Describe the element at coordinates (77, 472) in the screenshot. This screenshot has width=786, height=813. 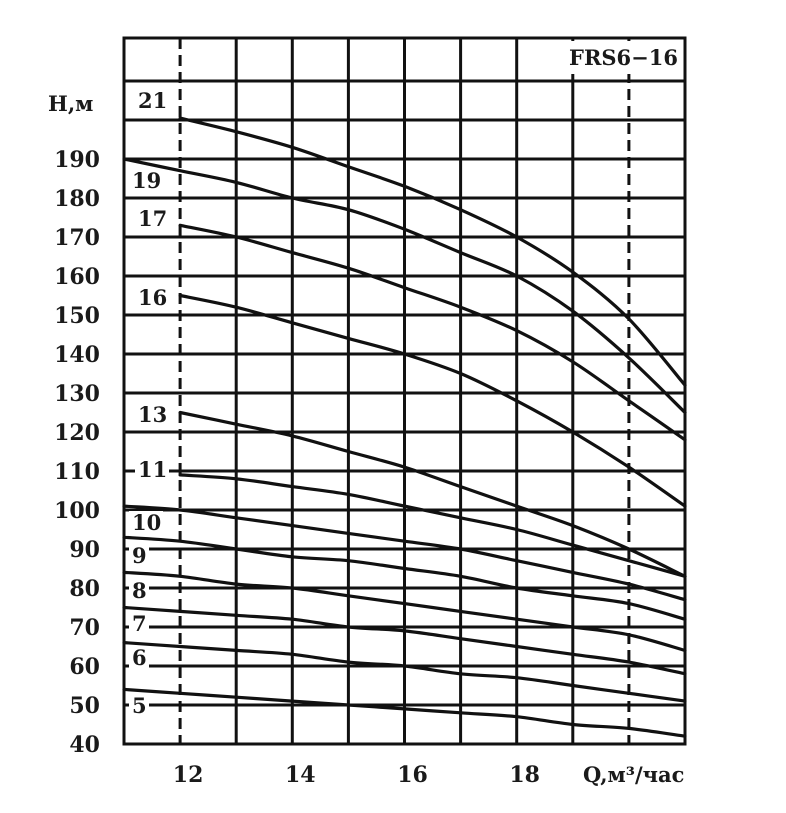
I see `y-tick-label: 110` at that location.